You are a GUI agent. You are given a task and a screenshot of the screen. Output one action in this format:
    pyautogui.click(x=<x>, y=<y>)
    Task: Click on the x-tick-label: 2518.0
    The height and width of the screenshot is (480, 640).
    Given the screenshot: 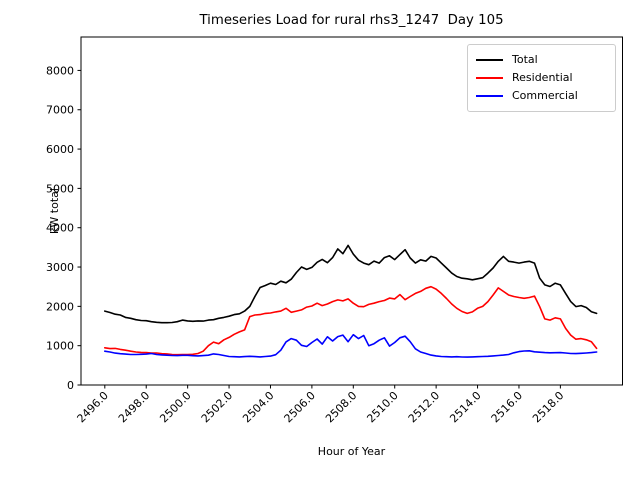 What is the action you would take?
    pyautogui.click(x=548, y=407)
    